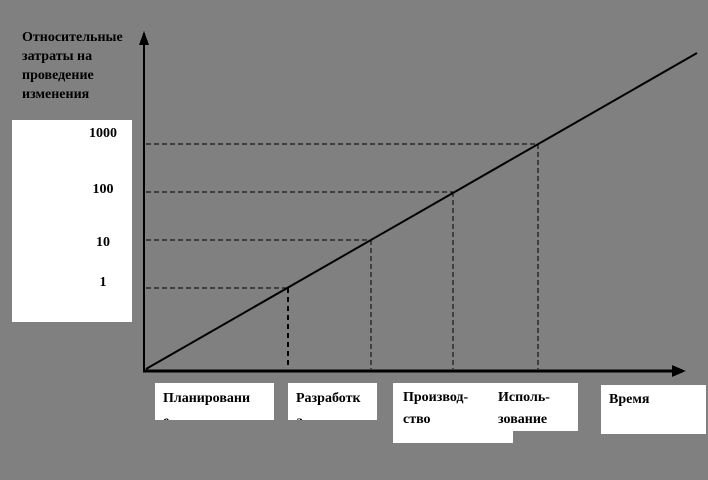 This screenshot has width=708, height=480. I want to click on y-tick-1: 1, so click(103, 282).